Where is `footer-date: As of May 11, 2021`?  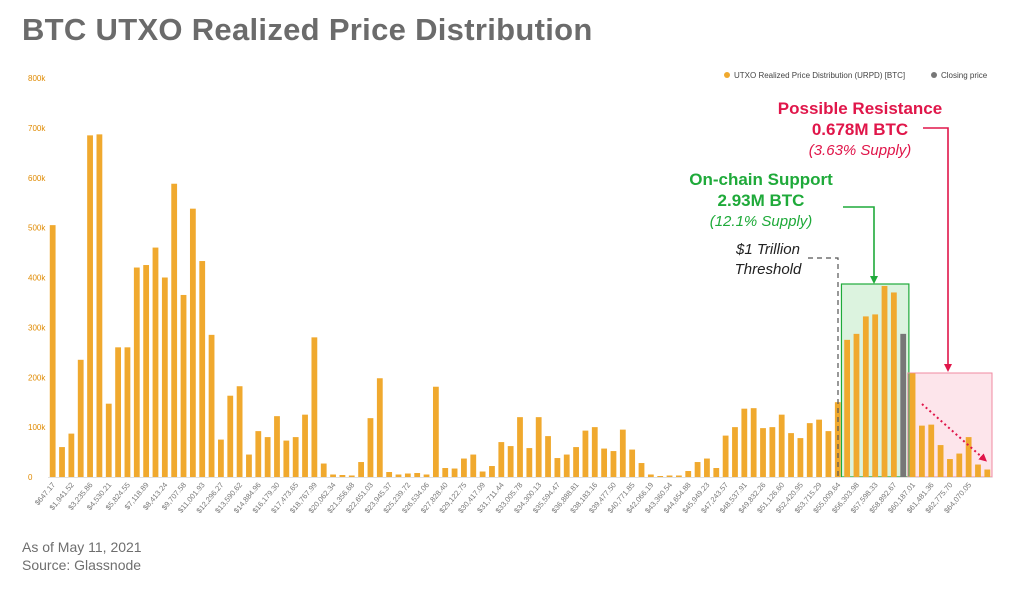 footer-date: As of May 11, 2021 is located at coordinates (82, 547).